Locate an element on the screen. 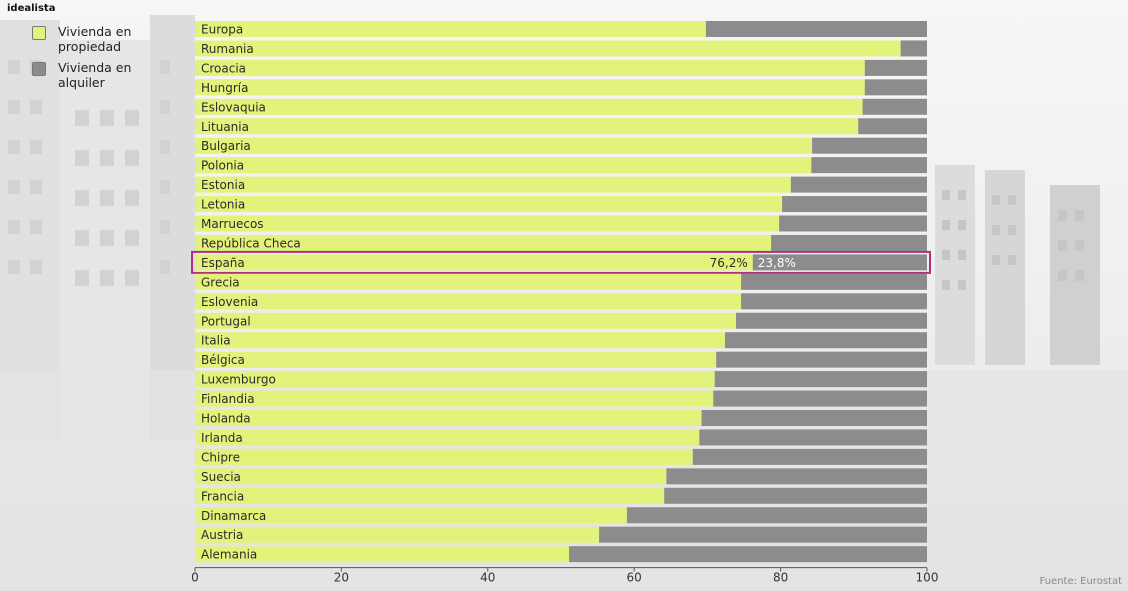 The width and height of the screenshot is (1128, 591). legend-swatch-owned is located at coordinates (39, 33).